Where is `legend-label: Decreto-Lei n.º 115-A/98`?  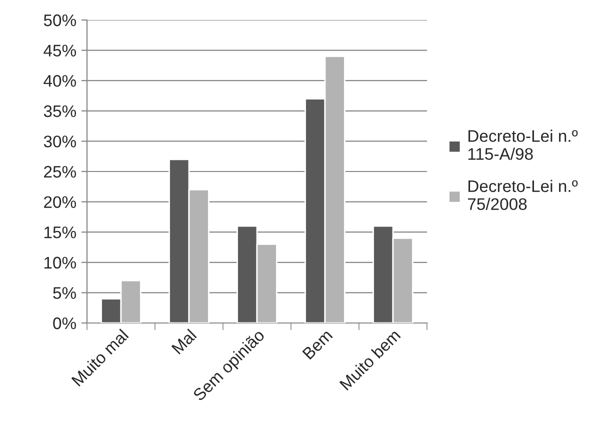
legend-label: Decreto-Lei n.º 115-A/98 is located at coordinates (523, 145).